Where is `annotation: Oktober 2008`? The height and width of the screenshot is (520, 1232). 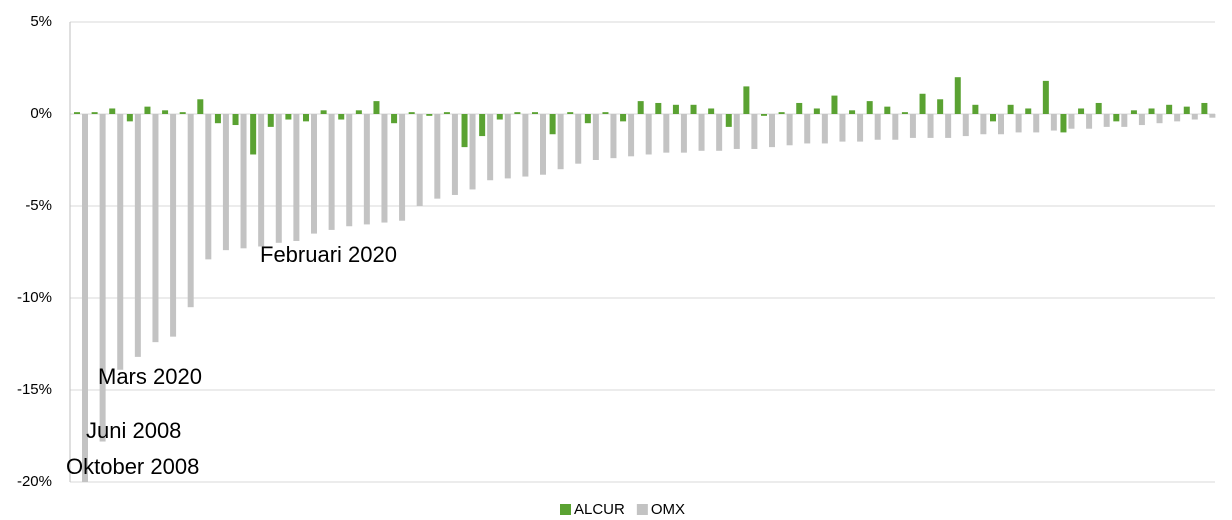 annotation: Oktober 2008 is located at coordinates (132, 466).